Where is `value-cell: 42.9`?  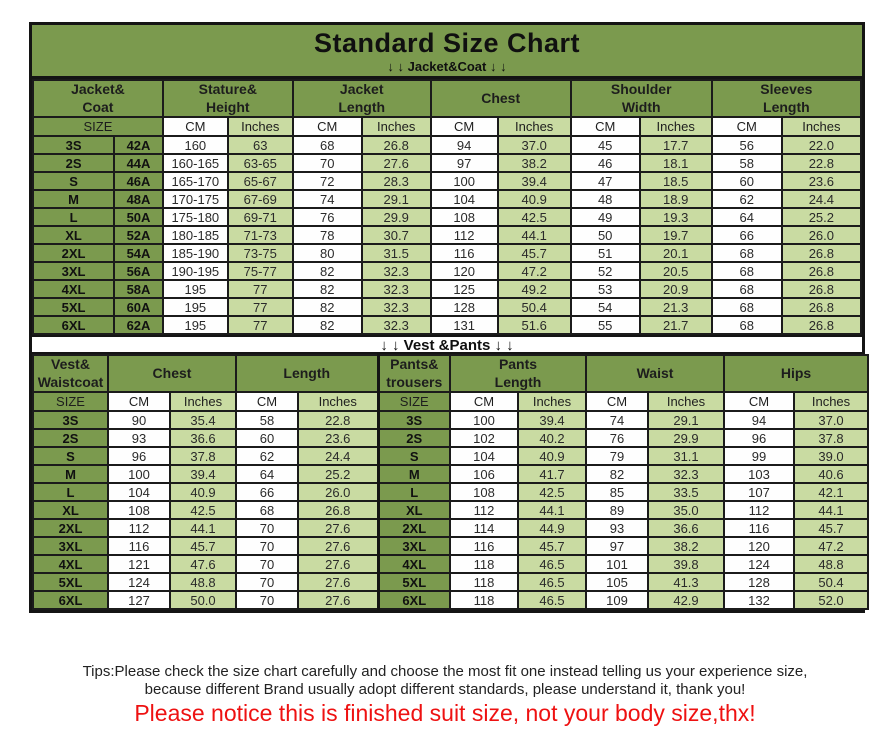 value-cell: 42.9 is located at coordinates (686, 600).